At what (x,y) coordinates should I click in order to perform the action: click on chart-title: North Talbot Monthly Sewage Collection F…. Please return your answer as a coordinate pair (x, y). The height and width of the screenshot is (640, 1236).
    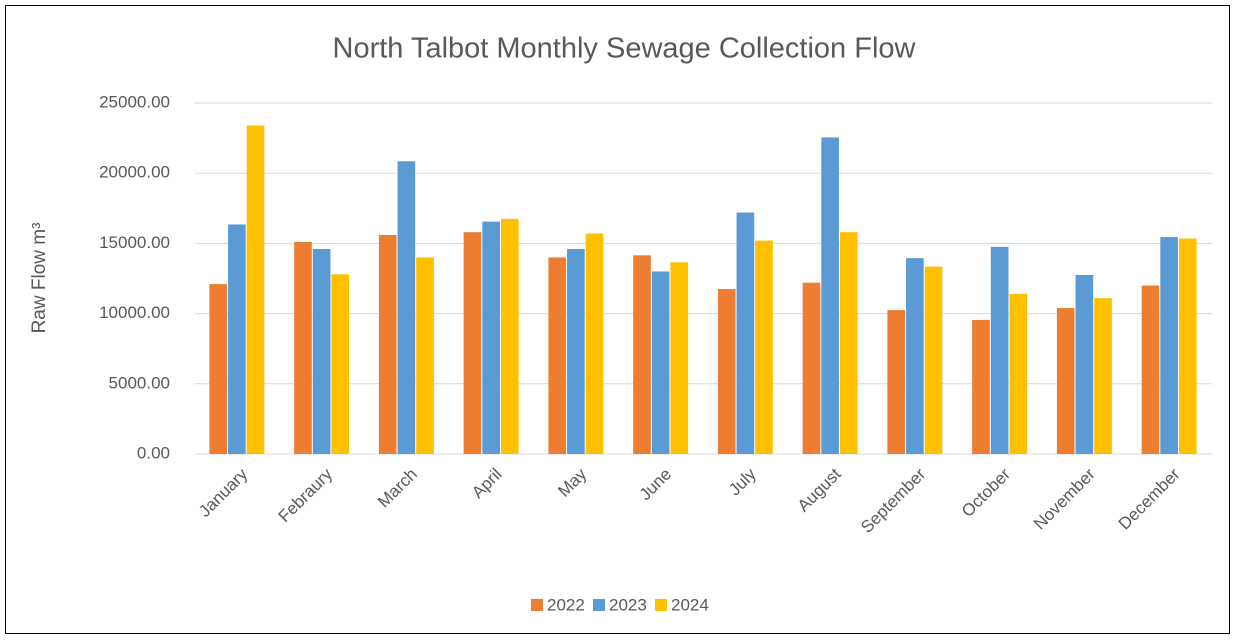
    Looking at the image, I should click on (625, 49).